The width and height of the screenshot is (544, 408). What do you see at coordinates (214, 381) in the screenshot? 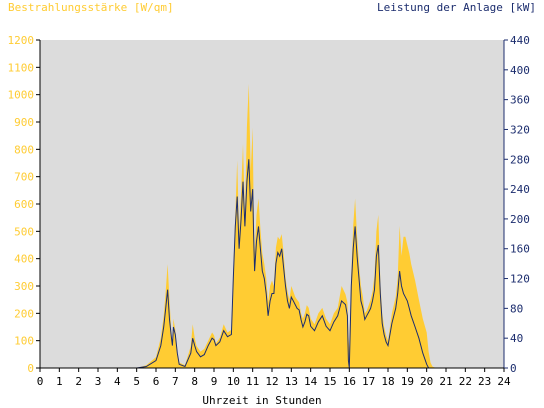
I see `x-tick-label: 9` at bounding box center [214, 381].